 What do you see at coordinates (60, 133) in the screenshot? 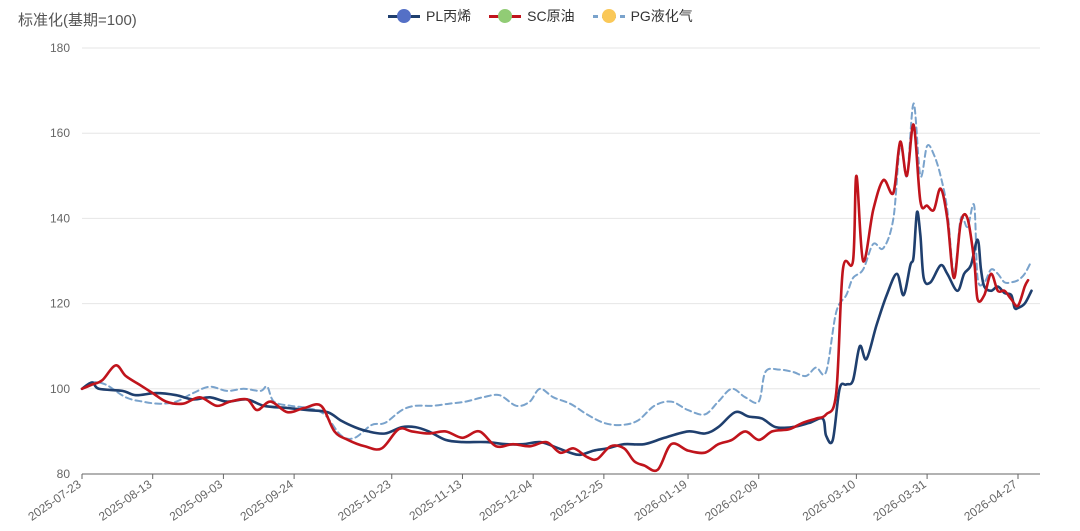
I see `y-tick-label: 160` at bounding box center [60, 133].